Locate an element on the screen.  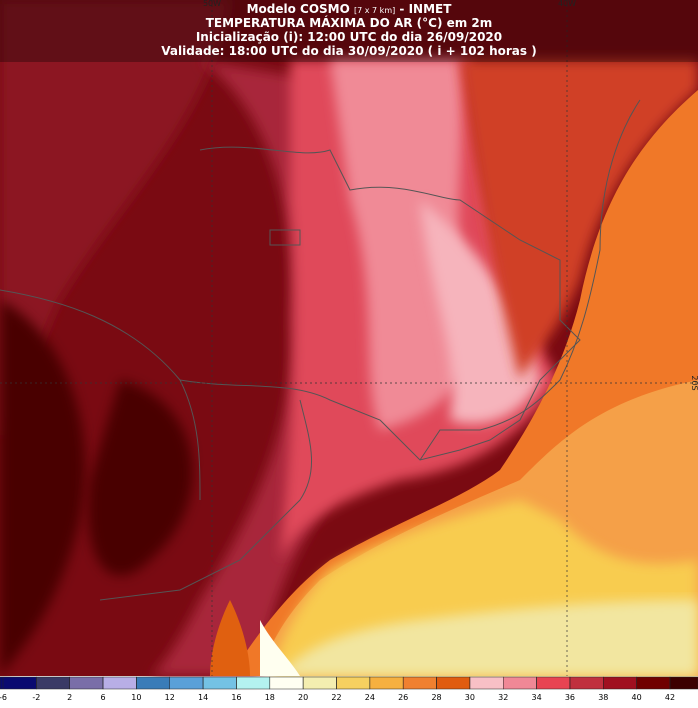
model-title: Modelo COSMO [7 x 7 km] - INMET is located at coordinates (350, 9).